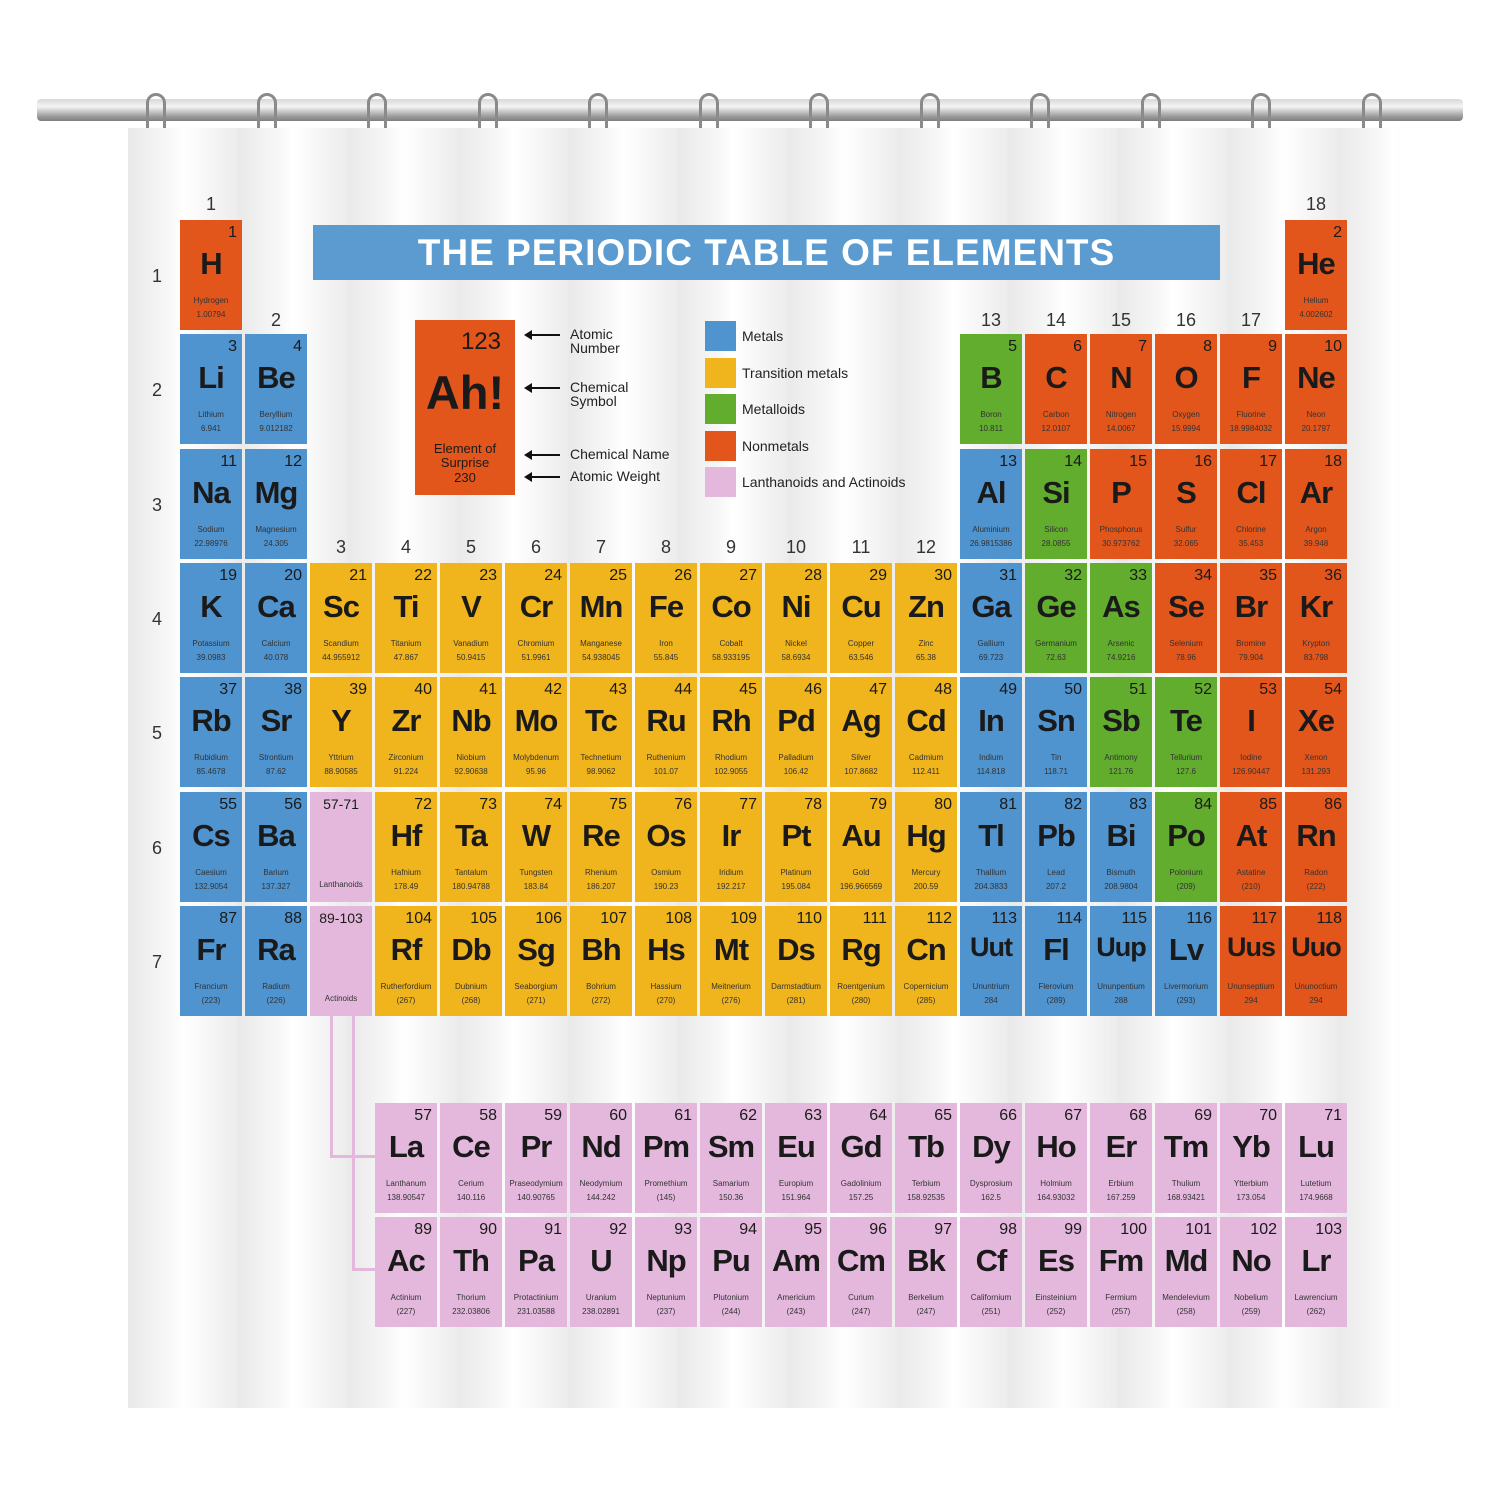 The height and width of the screenshot is (1500, 1500). Describe the element at coordinates (1121, 1158) in the screenshot. I see `element-tile-er: 68 Er Erbium 167.259` at that location.